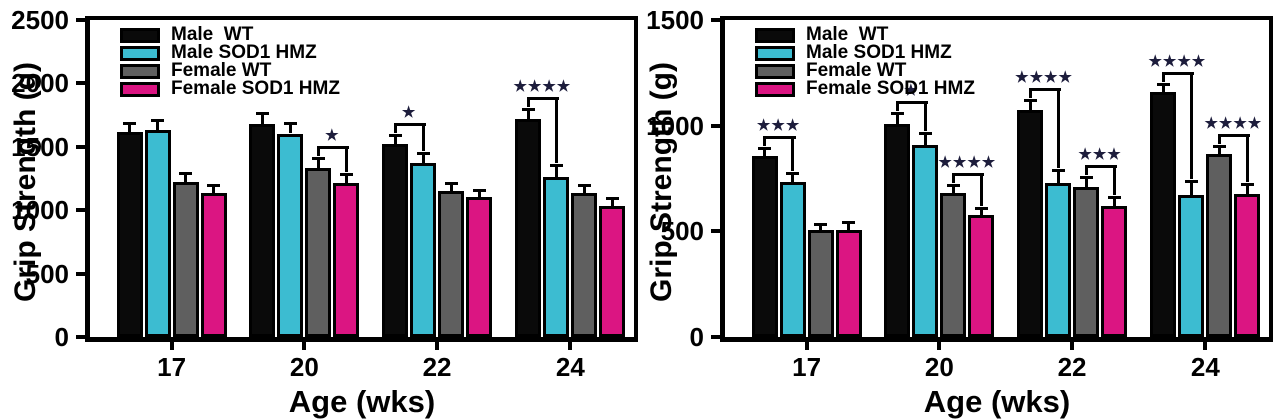  Describe the element at coordinates (675, 125) in the screenshot. I see `y-tick-label: 1000` at that location.